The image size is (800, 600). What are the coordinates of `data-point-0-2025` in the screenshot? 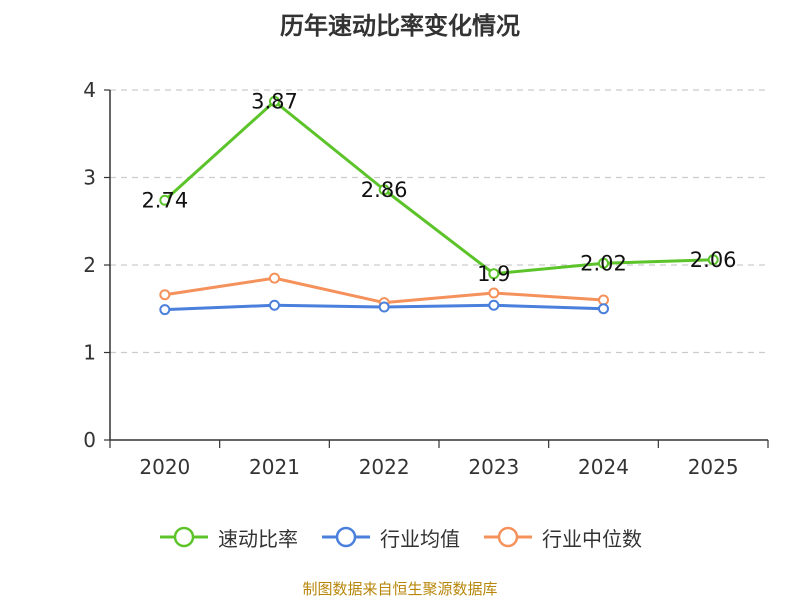 It's located at (713, 260).